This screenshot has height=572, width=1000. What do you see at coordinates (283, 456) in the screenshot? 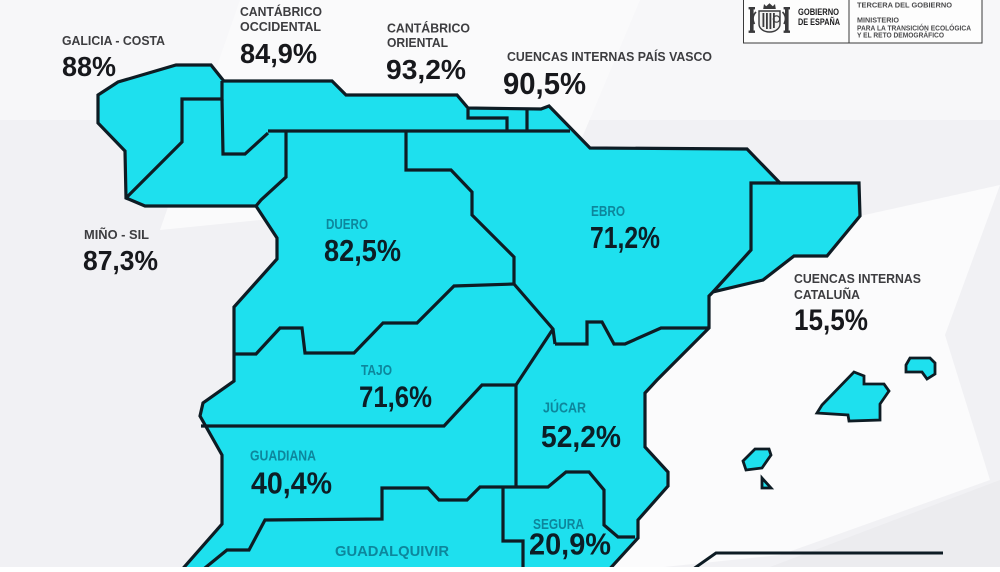
I see `svg-text: GUADIANA` at bounding box center [283, 456].